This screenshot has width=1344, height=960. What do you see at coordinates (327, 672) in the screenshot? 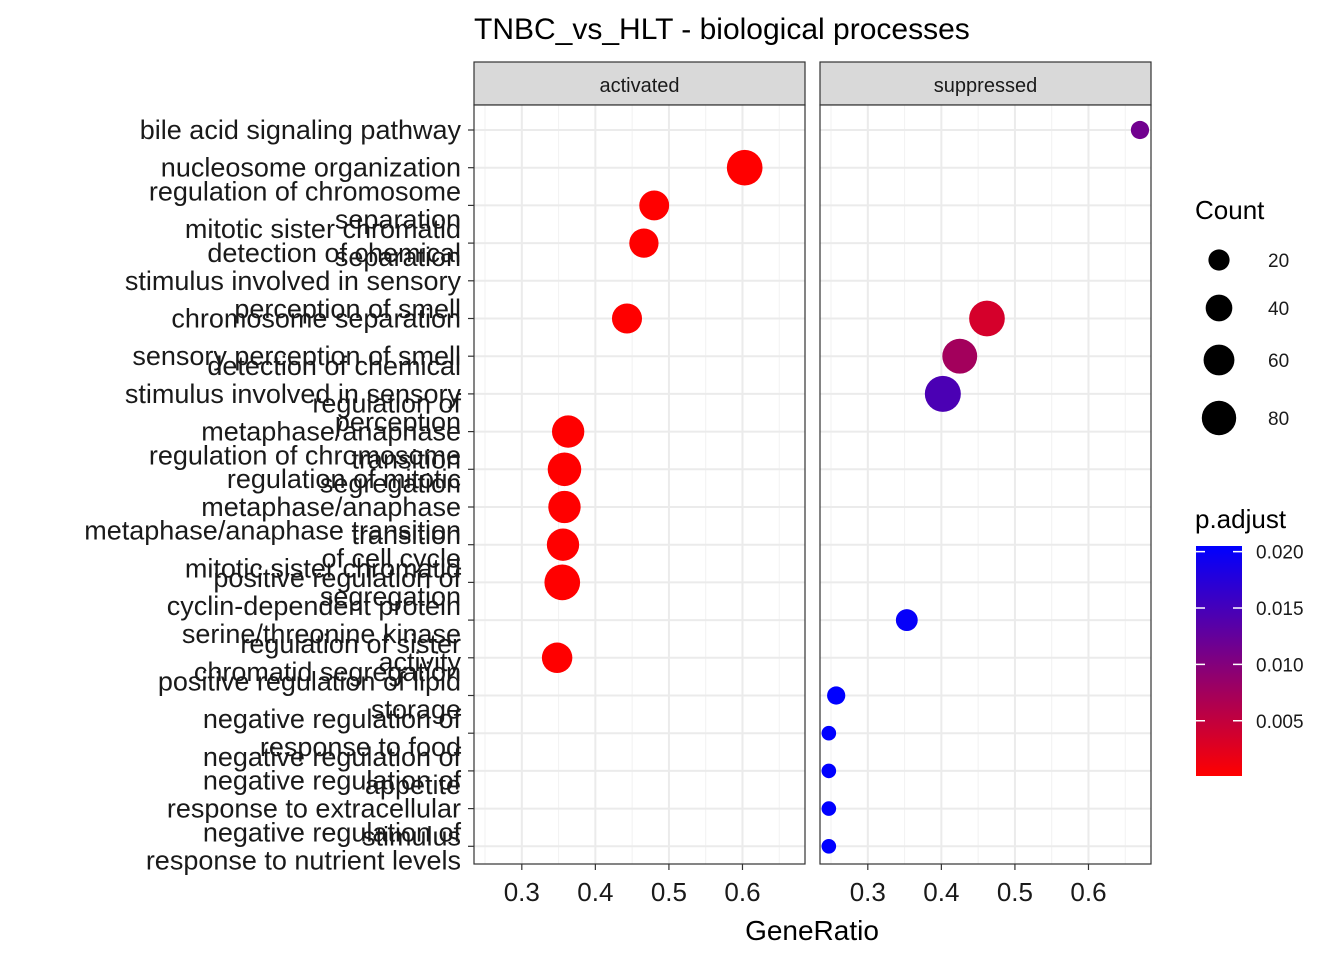
I see `y-axis-label: chromatid segregation` at bounding box center [327, 672].